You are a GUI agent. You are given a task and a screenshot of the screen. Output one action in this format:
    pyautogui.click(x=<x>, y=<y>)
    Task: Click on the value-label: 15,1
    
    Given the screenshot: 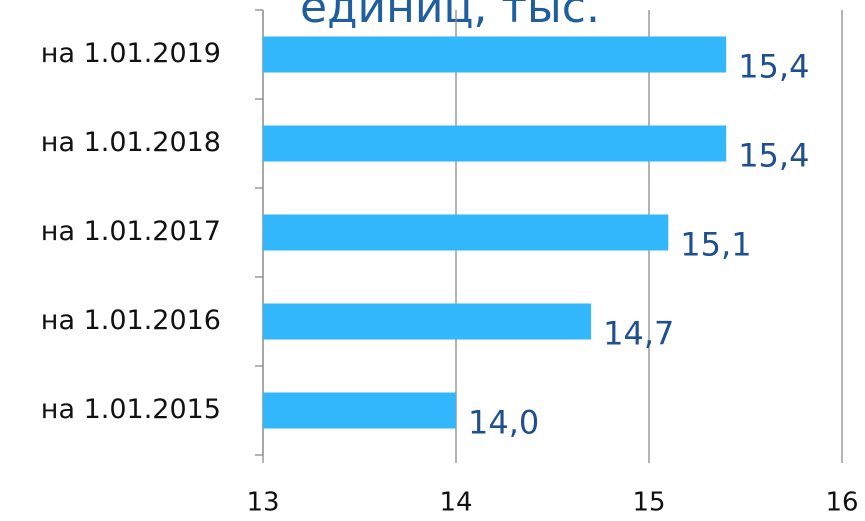 What is the action you would take?
    pyautogui.click(x=715, y=245)
    